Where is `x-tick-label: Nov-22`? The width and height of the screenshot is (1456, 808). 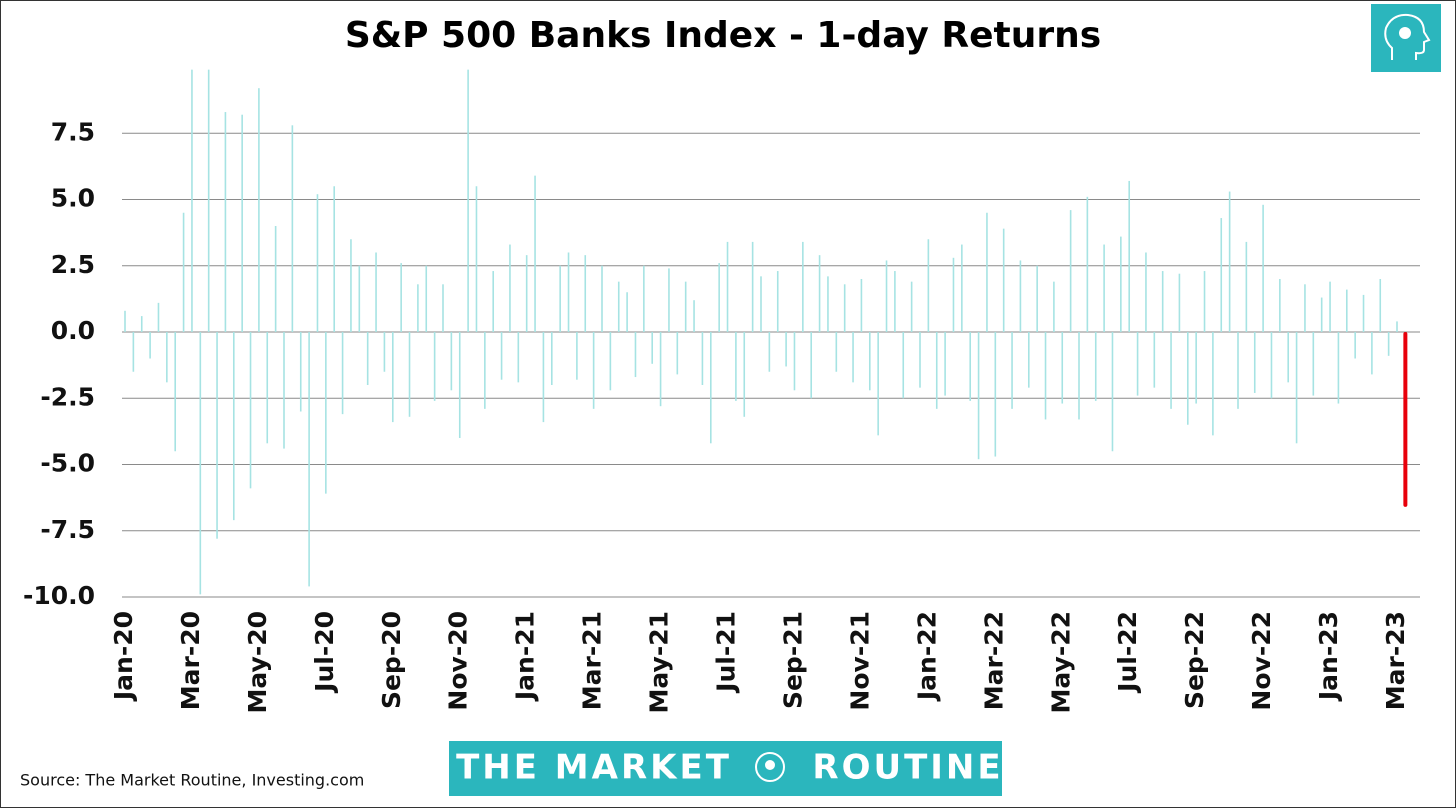
x-tick-label: Nov-22 is located at coordinates (1261, 661).